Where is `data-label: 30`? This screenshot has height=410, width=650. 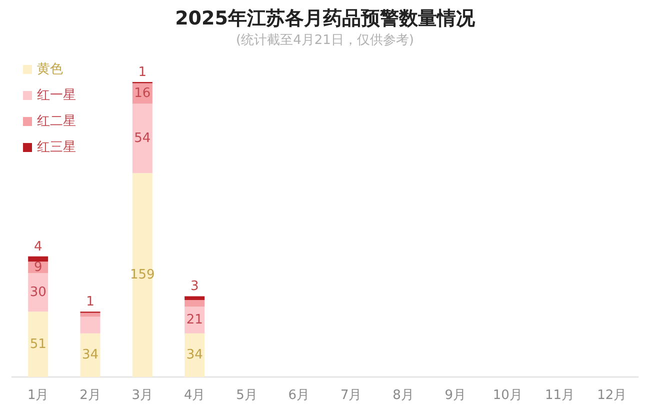 data-label: 30 is located at coordinates (38, 292).